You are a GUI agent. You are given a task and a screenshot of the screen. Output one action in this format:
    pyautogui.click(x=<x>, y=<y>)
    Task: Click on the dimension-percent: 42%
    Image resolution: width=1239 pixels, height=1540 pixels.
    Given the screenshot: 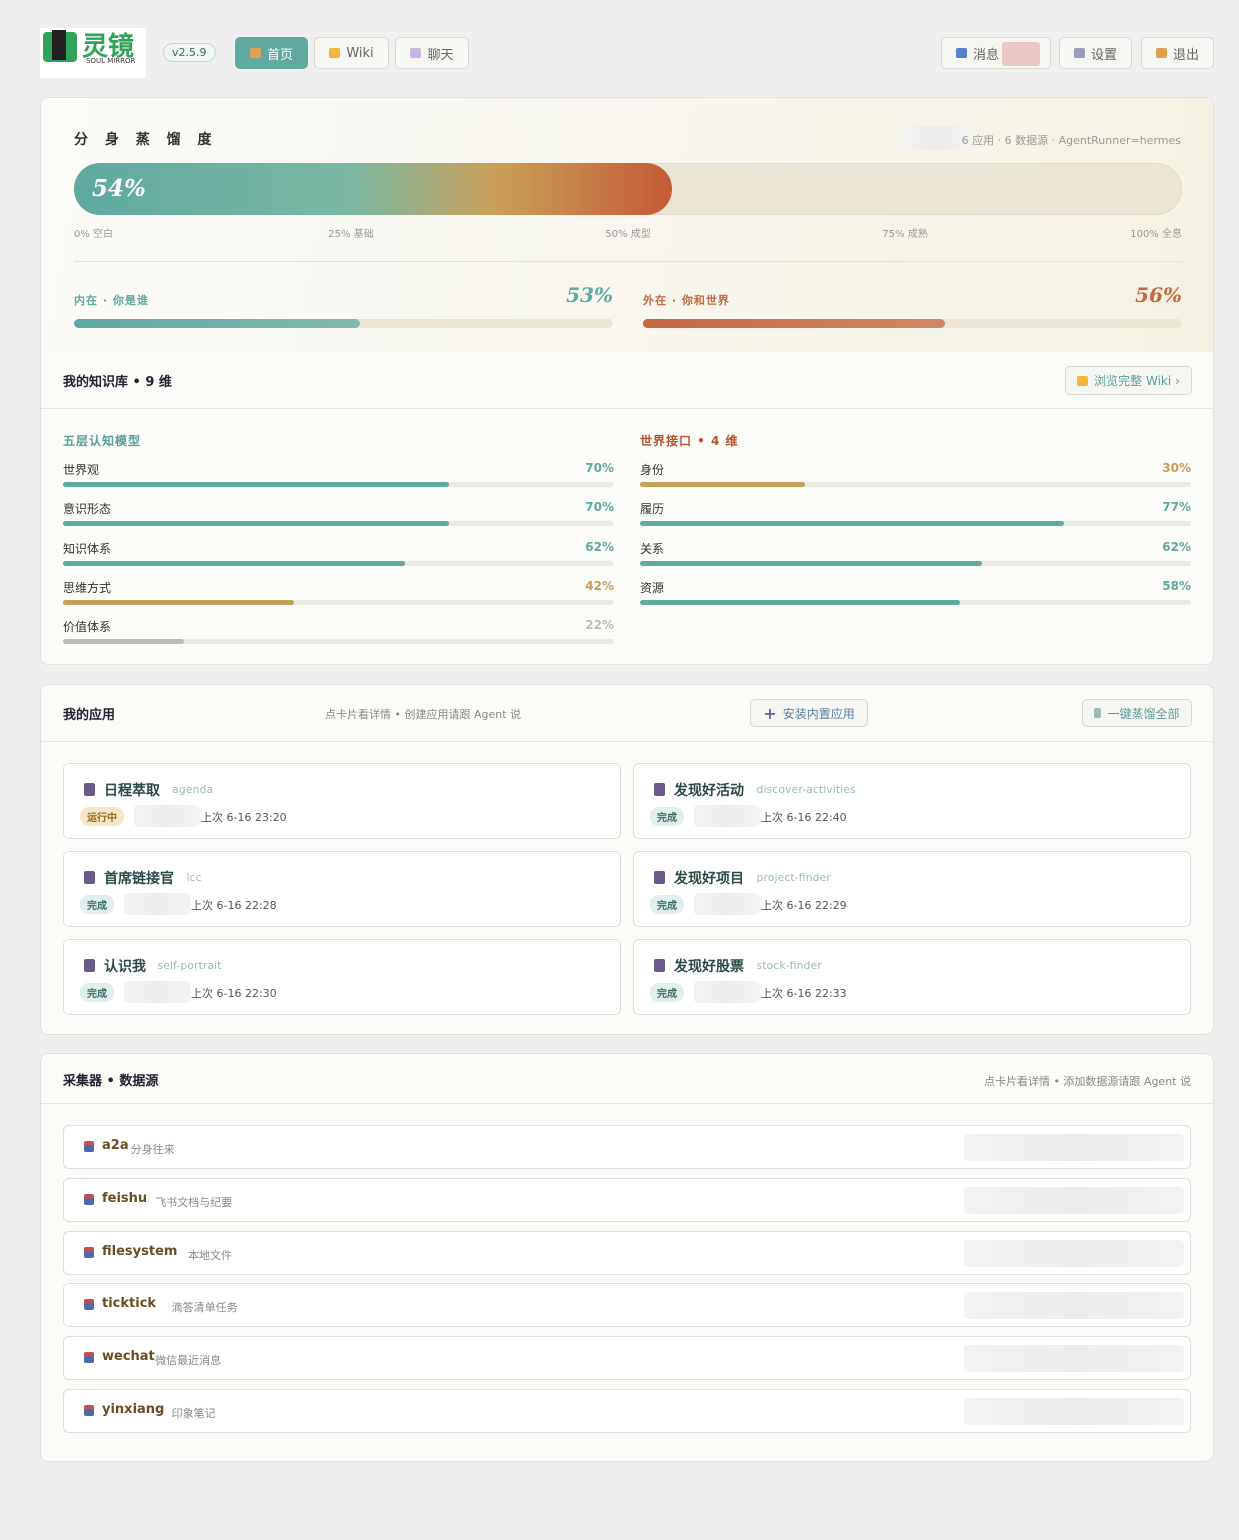 What is the action you would take?
    pyautogui.click(x=599, y=585)
    